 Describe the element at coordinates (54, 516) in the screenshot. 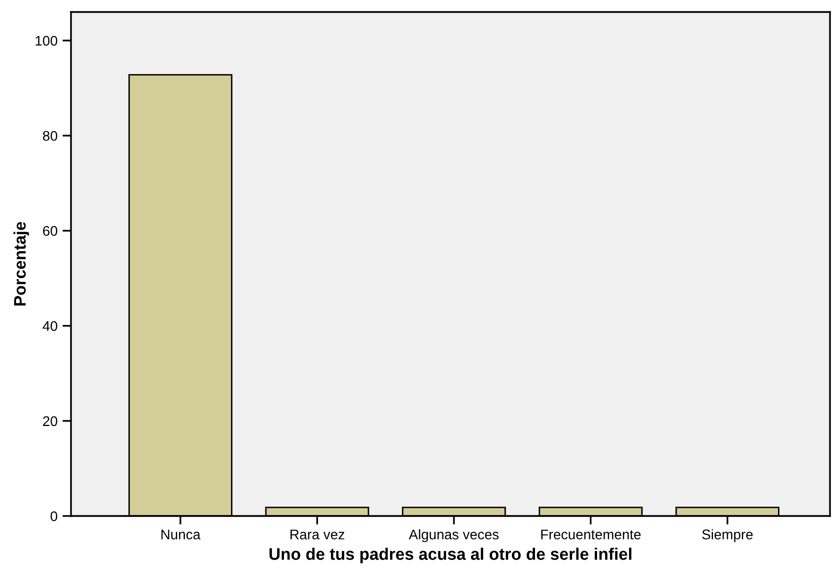

I see `y-tick-label: 0` at that location.